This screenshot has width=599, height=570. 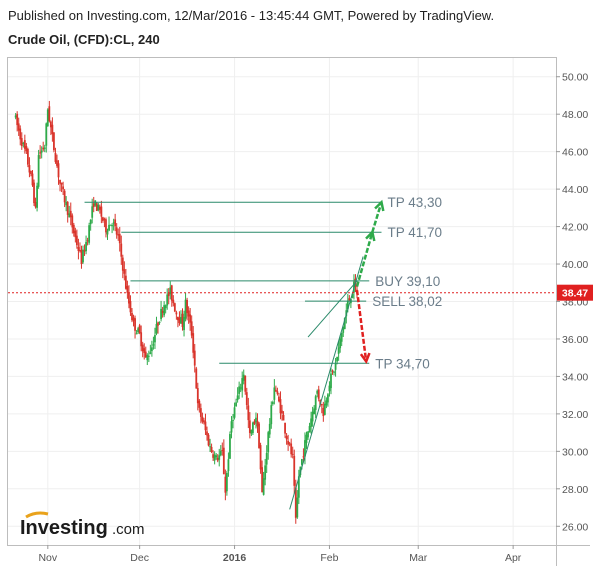 I want to click on up-arrow-tp2-shaft, so click(x=377, y=217).